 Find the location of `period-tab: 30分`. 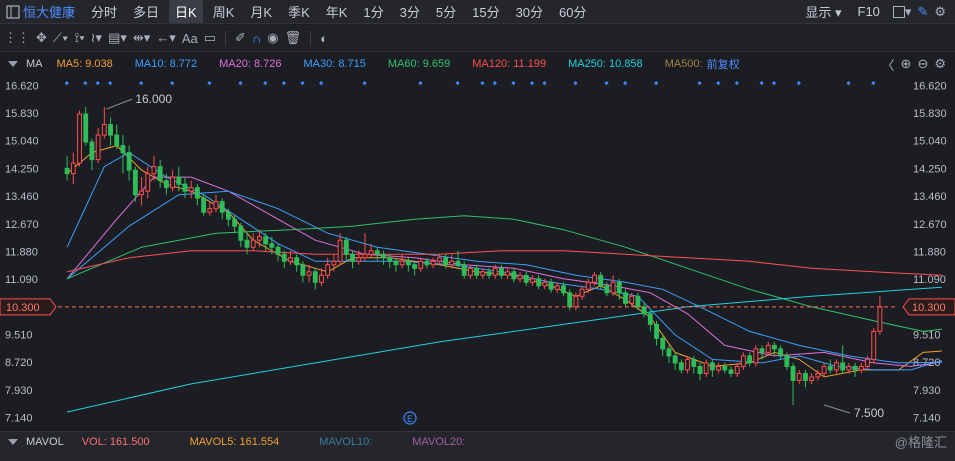

period-tab: 30分 is located at coordinates (529, 12).